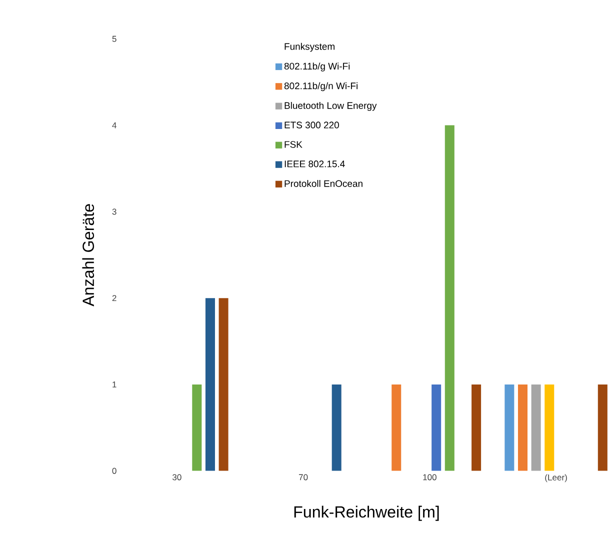  What do you see at coordinates (293, 144) in the screenshot?
I see `legend-label: FSK` at bounding box center [293, 144].